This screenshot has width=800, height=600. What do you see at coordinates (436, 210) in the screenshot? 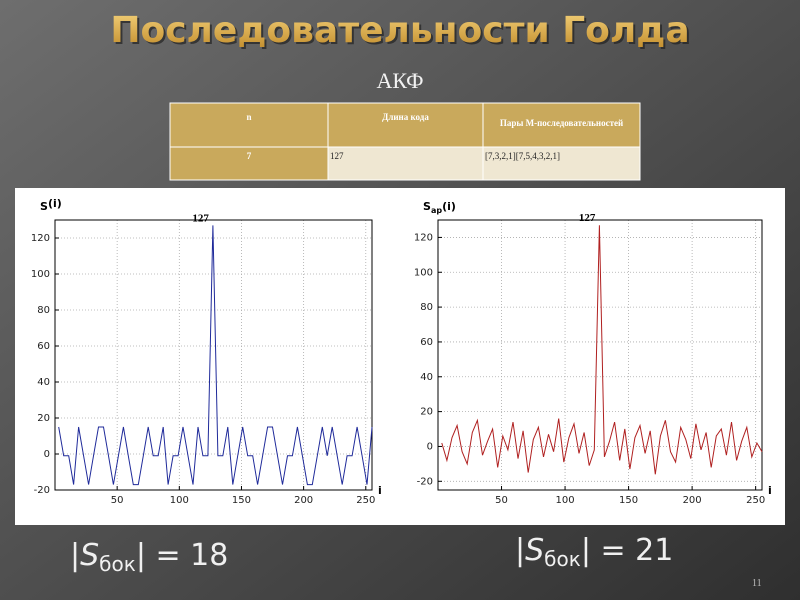
I see `y-label-part: ap` at bounding box center [436, 210].